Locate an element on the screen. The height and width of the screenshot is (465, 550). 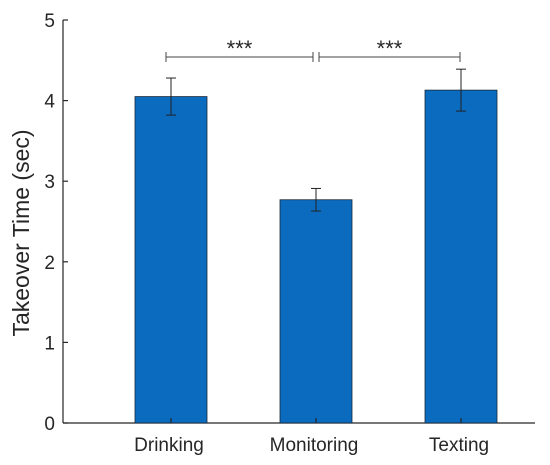
significance-label-0: *** is located at coordinates (240, 48).